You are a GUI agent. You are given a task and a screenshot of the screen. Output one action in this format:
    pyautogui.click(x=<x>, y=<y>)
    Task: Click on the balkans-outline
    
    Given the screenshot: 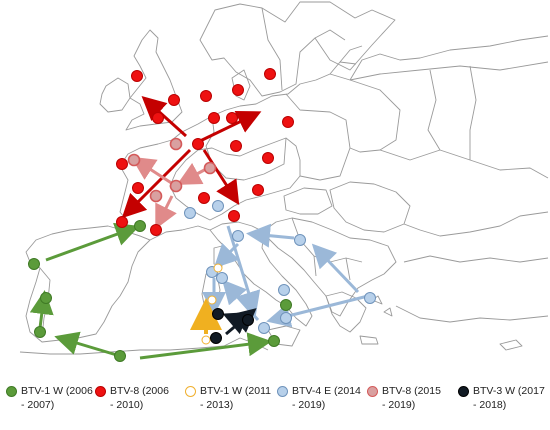 What is the action you would take?
    pyautogui.click(x=329, y=267)
    